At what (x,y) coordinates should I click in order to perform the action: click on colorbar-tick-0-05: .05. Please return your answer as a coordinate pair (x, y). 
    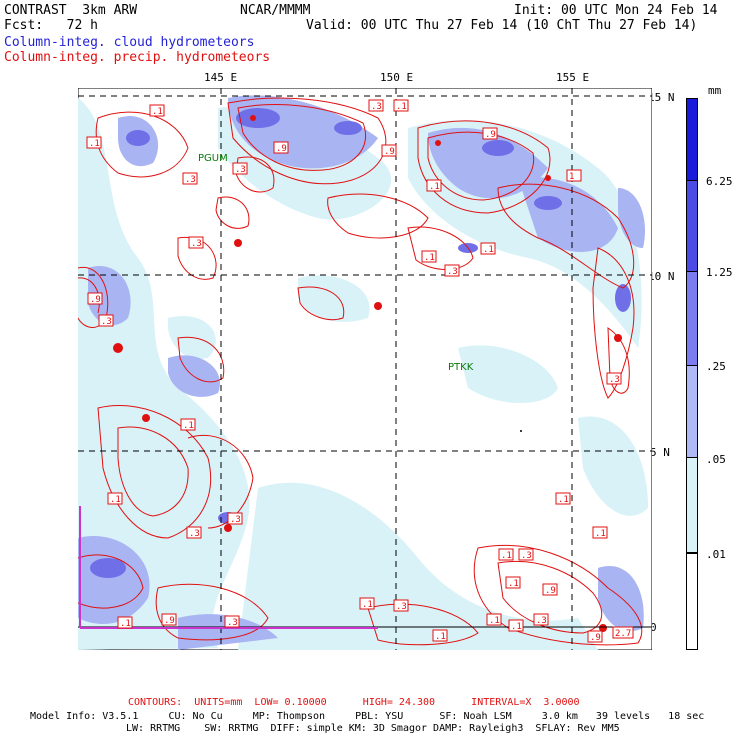
    Looking at the image, I should click on (716, 459).